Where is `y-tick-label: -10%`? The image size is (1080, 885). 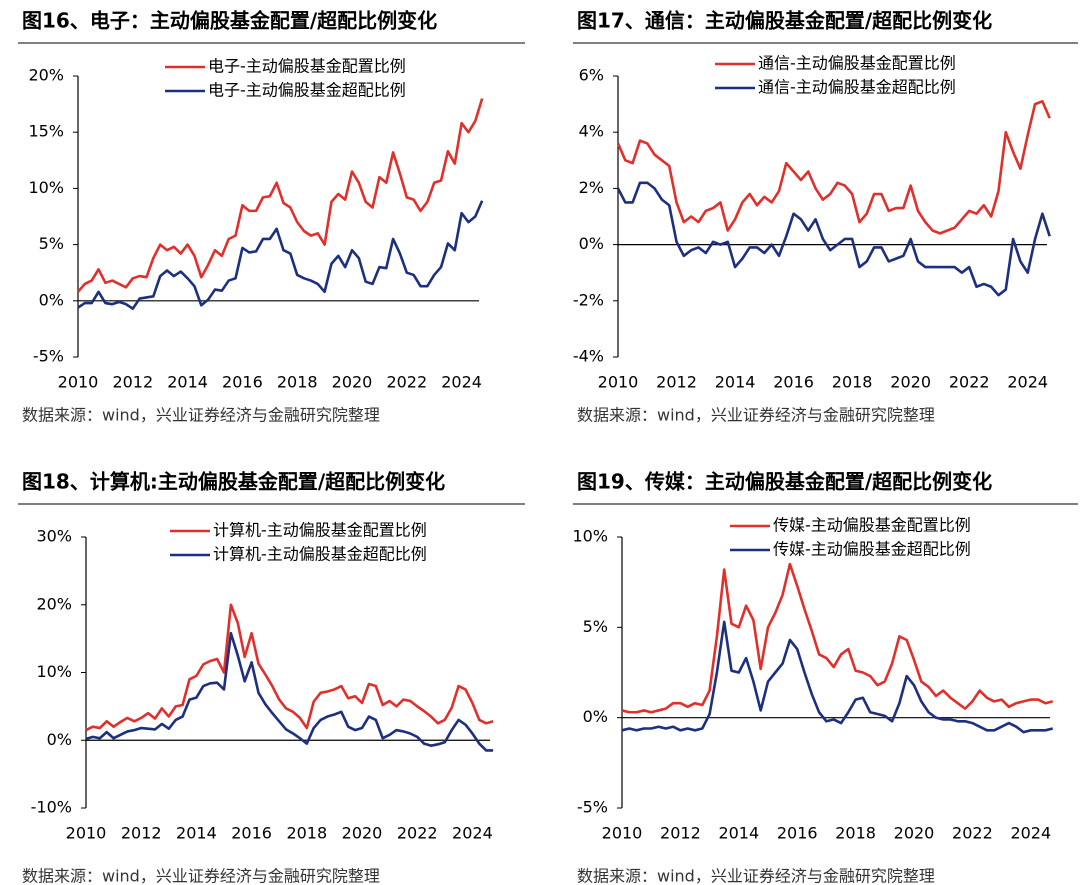
y-tick-label: -10% is located at coordinates (51, 807).